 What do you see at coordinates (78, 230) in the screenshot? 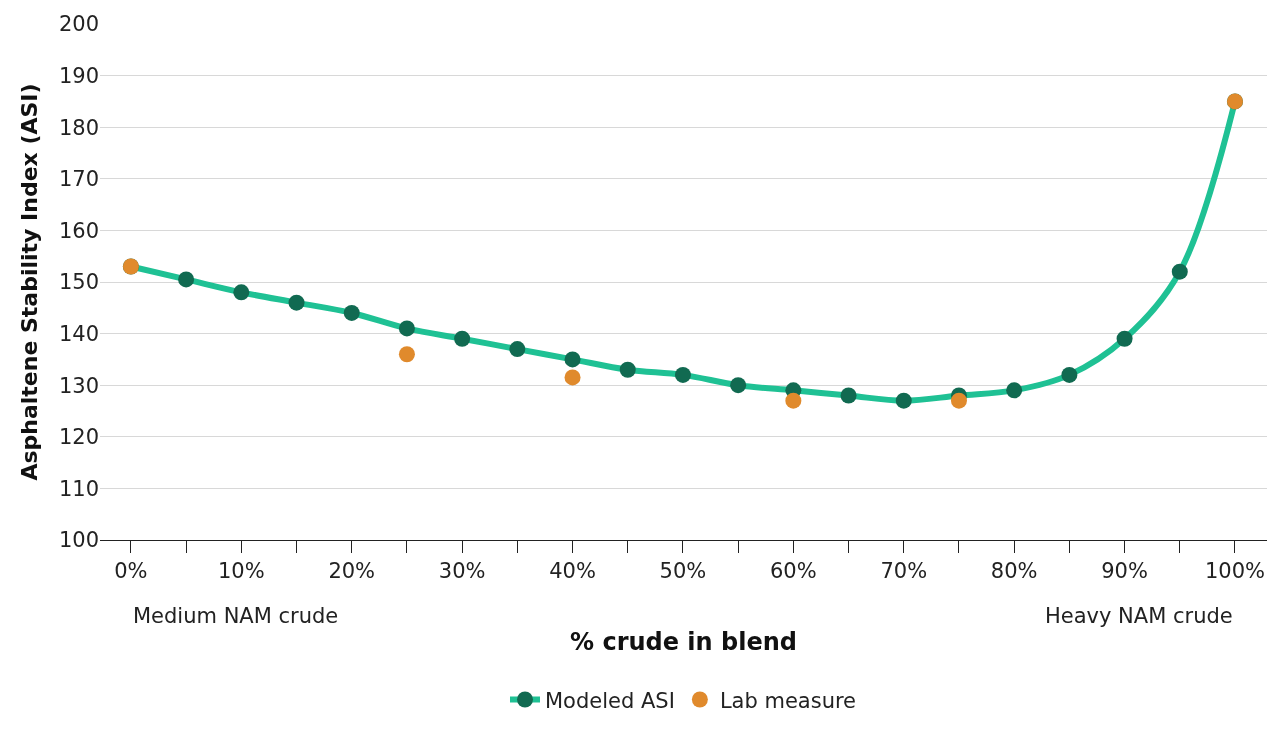
I see `y-tick-label: 160` at bounding box center [78, 230].